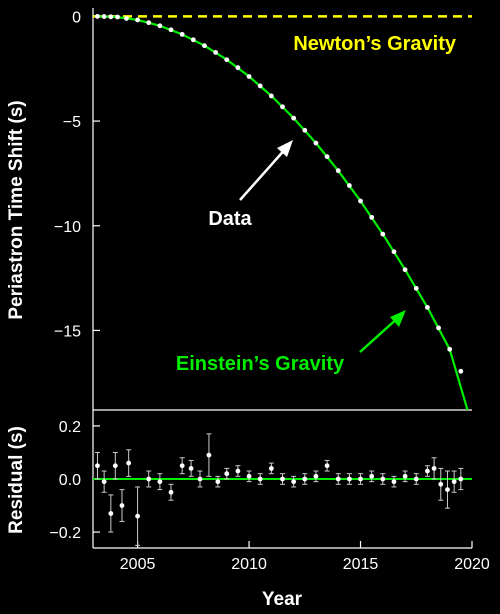  Describe the element at coordinates (16, 480) in the screenshot. I see `residual-y-axis-label: Residual (s)` at that location.